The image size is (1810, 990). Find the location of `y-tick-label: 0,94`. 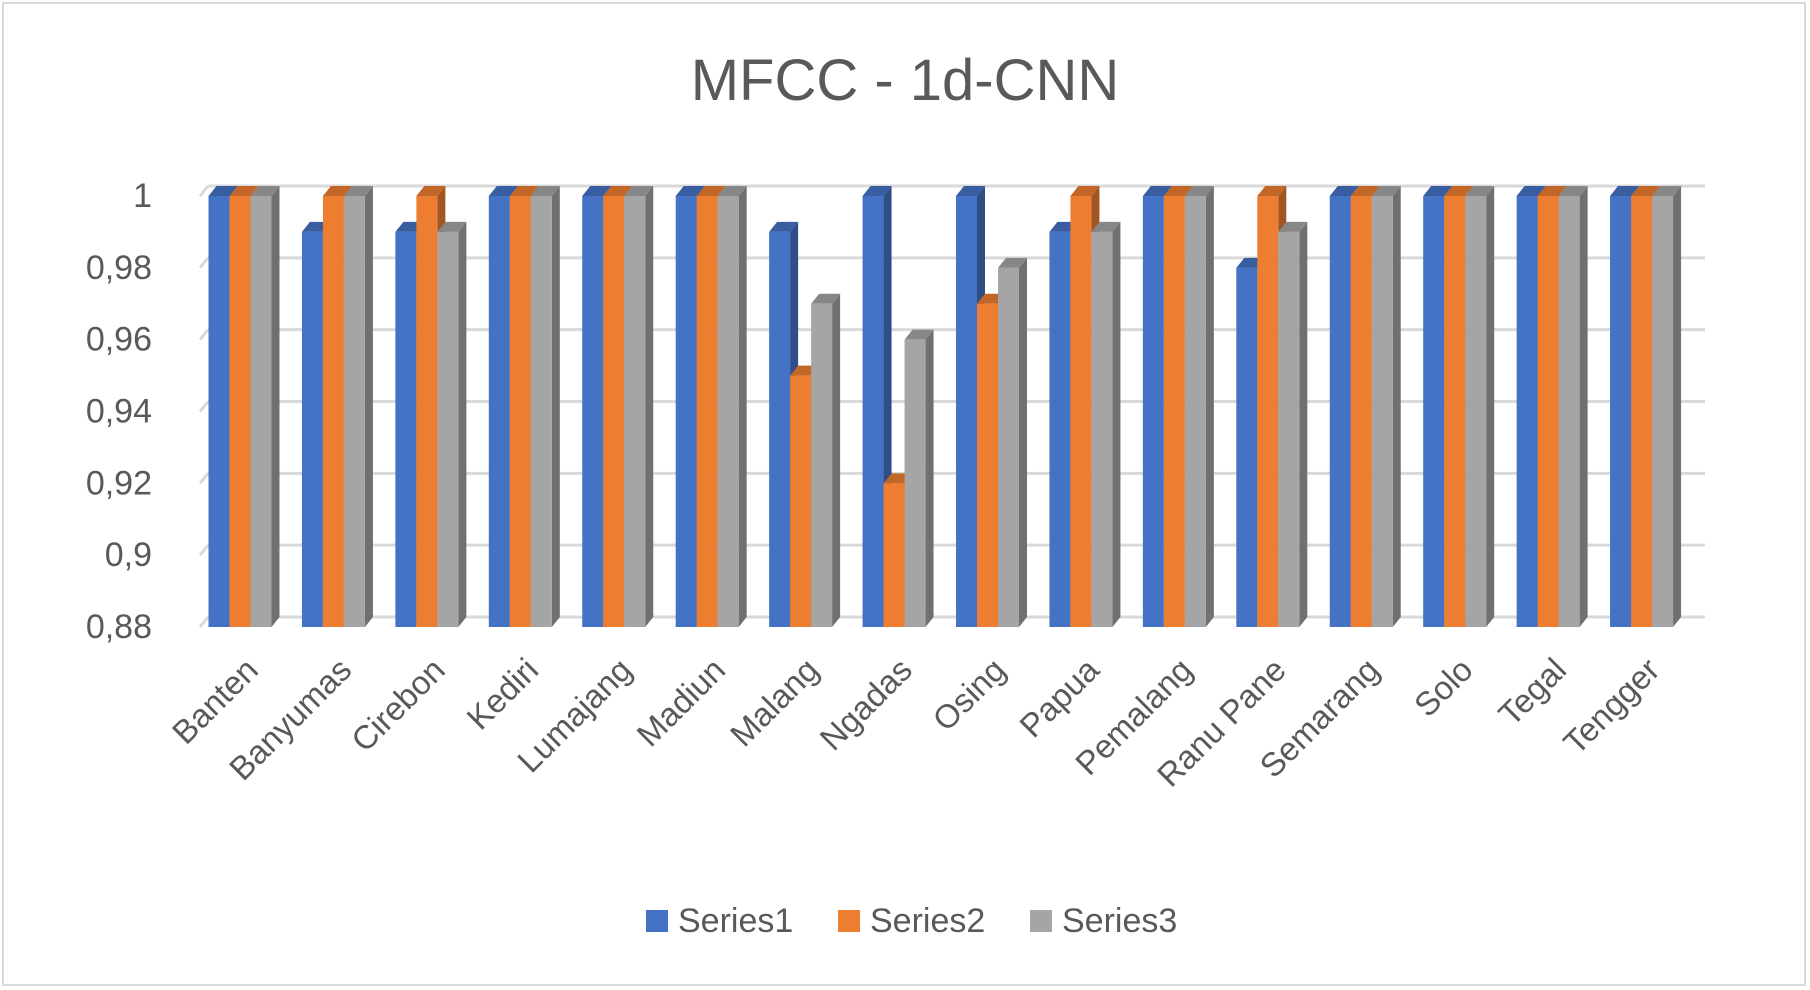

y-tick-label: 0,94 is located at coordinates (119, 412).